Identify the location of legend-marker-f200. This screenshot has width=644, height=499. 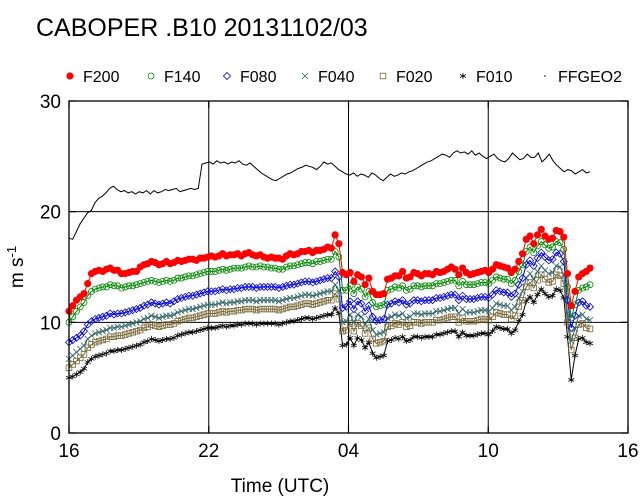
(70, 76).